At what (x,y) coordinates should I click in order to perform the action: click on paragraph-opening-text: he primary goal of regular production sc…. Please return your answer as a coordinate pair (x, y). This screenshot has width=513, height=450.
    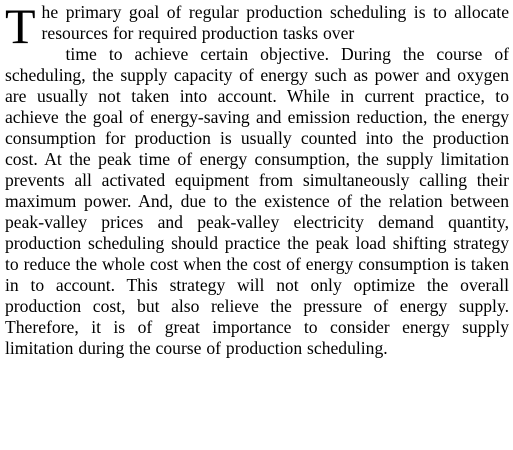
    Looking at the image, I should click on (275, 22).